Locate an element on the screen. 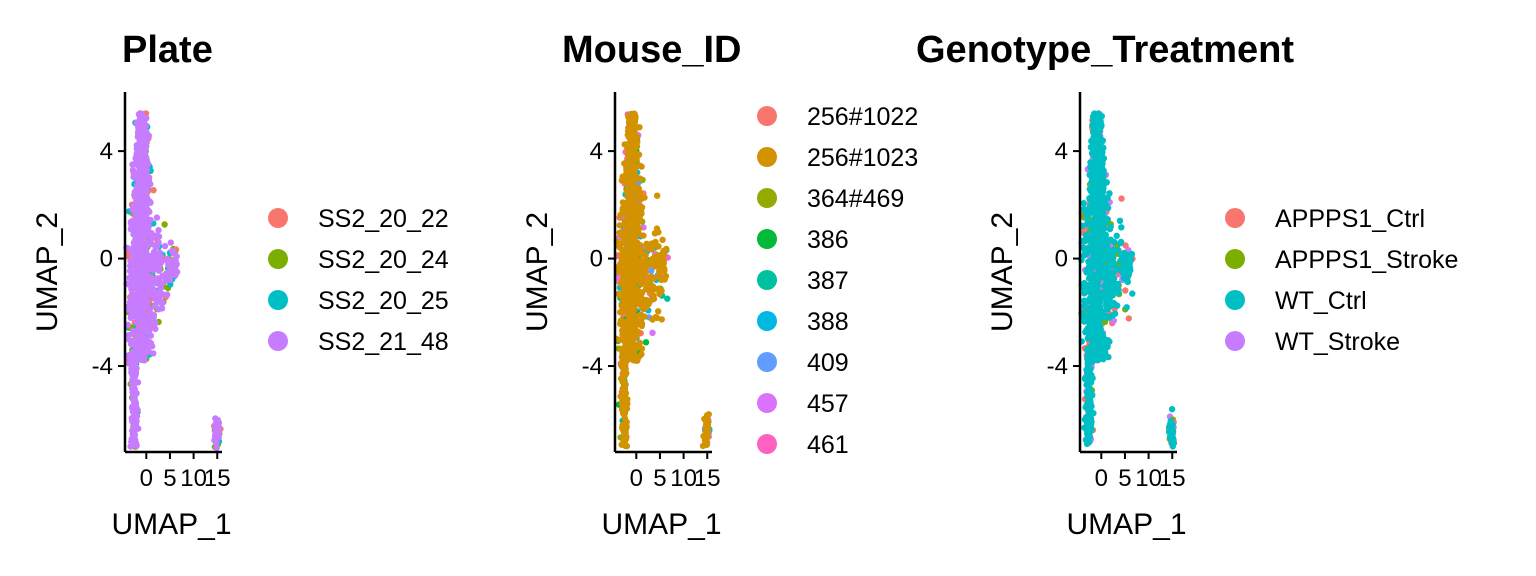  legend-label: SS2_20_24 is located at coordinates (383, 260).